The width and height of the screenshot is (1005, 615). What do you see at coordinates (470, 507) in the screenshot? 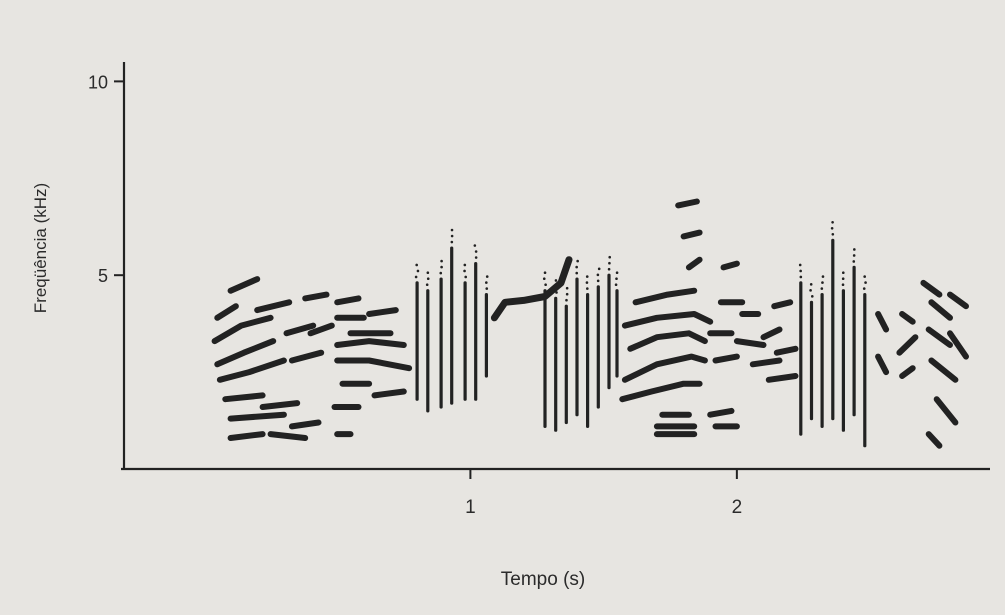
I see `x-tick-label-1: 1` at bounding box center [470, 507].